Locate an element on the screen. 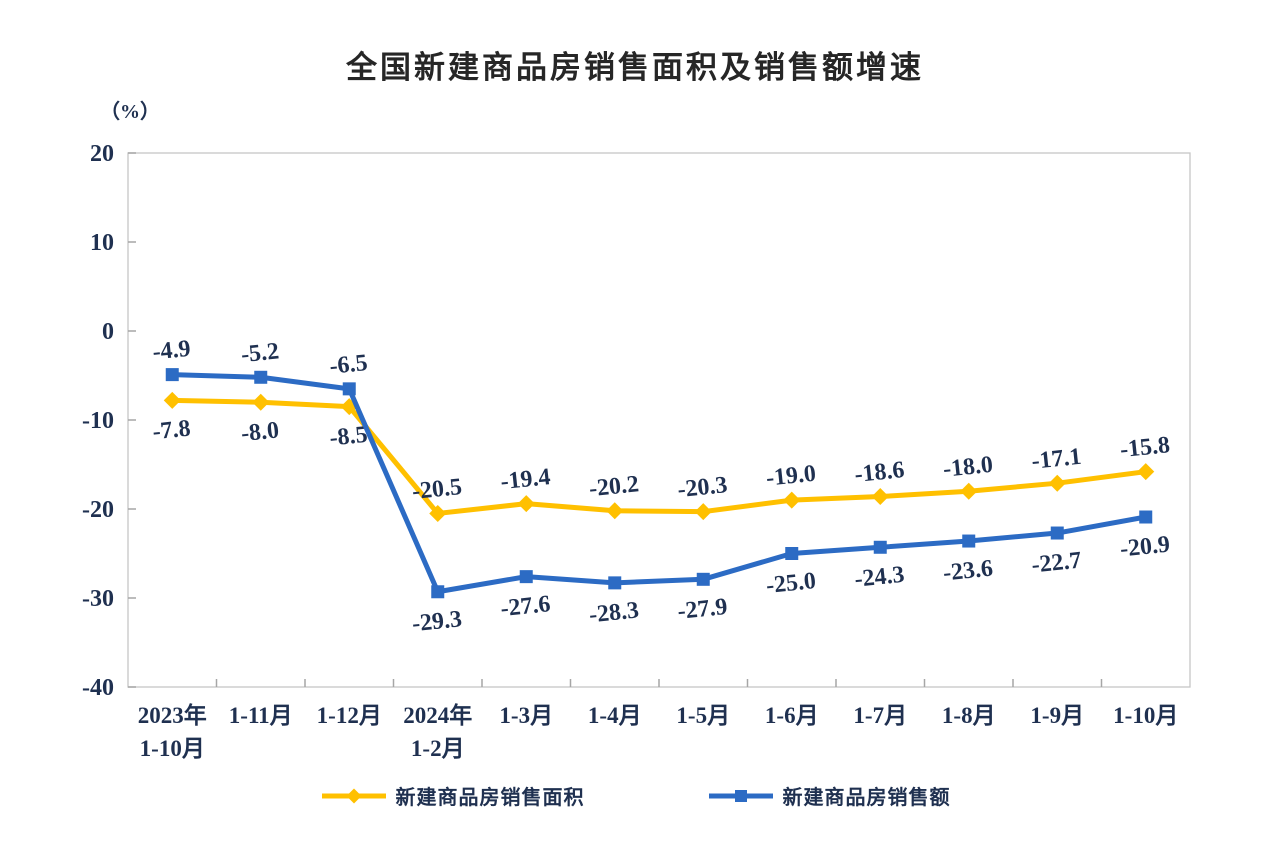 This screenshot has width=1270, height=861. y-tick-label: 20 is located at coordinates (102, 154).